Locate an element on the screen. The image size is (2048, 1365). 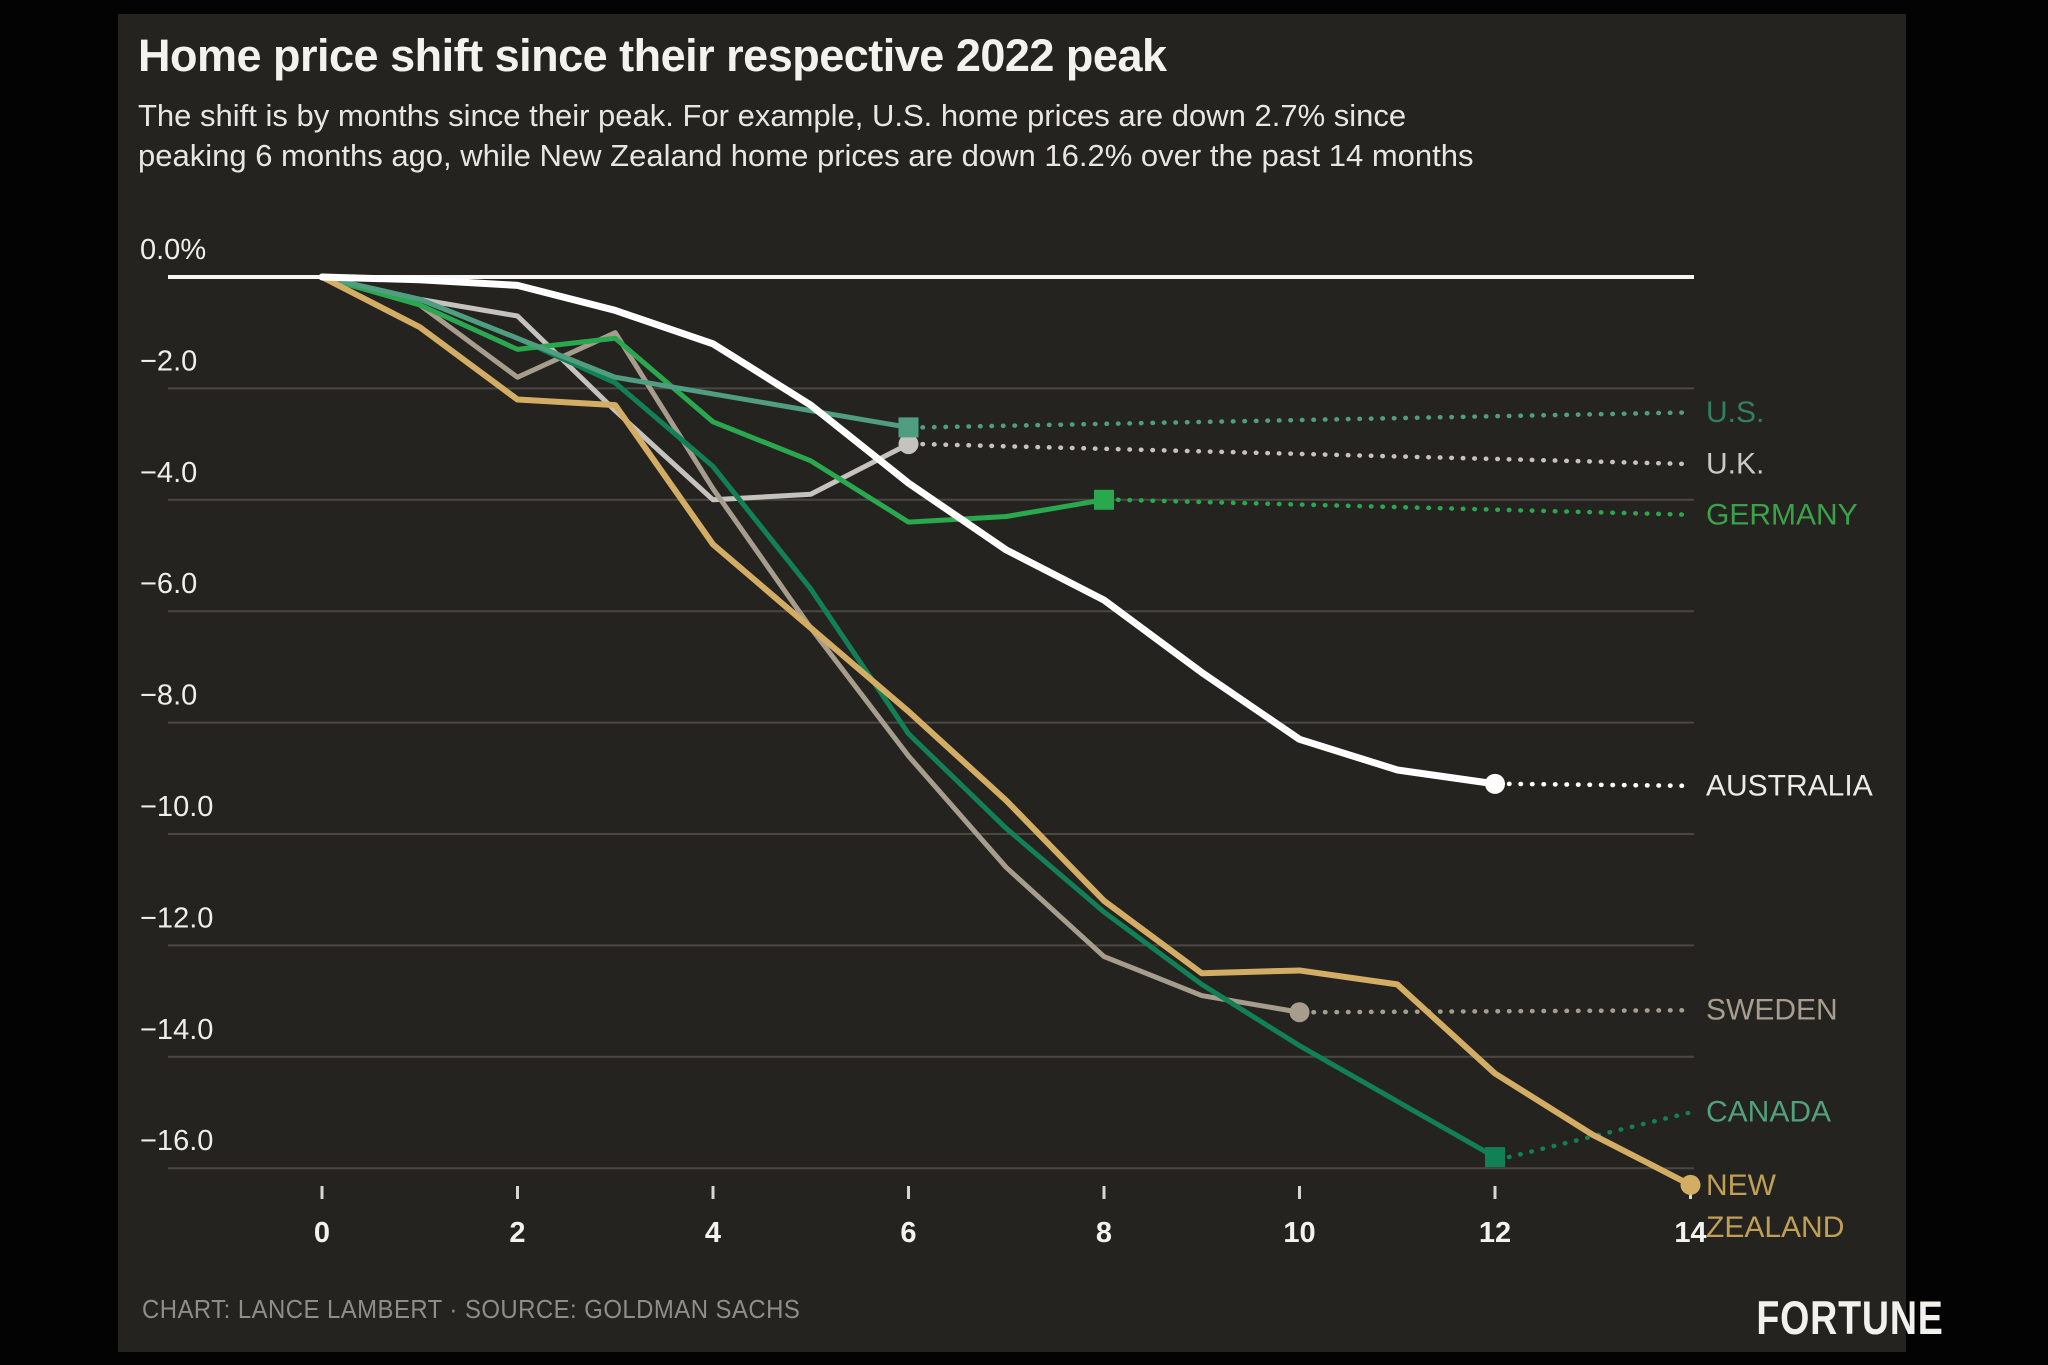
series-label-australia: AUSTRALIA is located at coordinates (1789, 785).